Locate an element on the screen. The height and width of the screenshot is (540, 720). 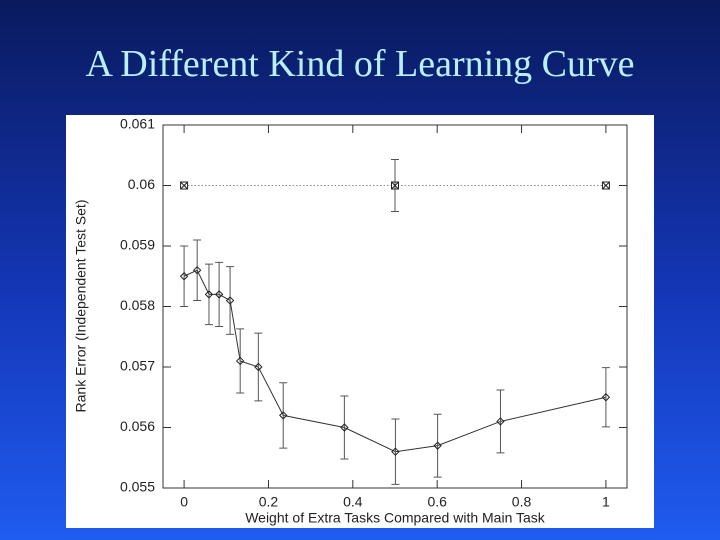
x-tick-label: 1 is located at coordinates (606, 502).